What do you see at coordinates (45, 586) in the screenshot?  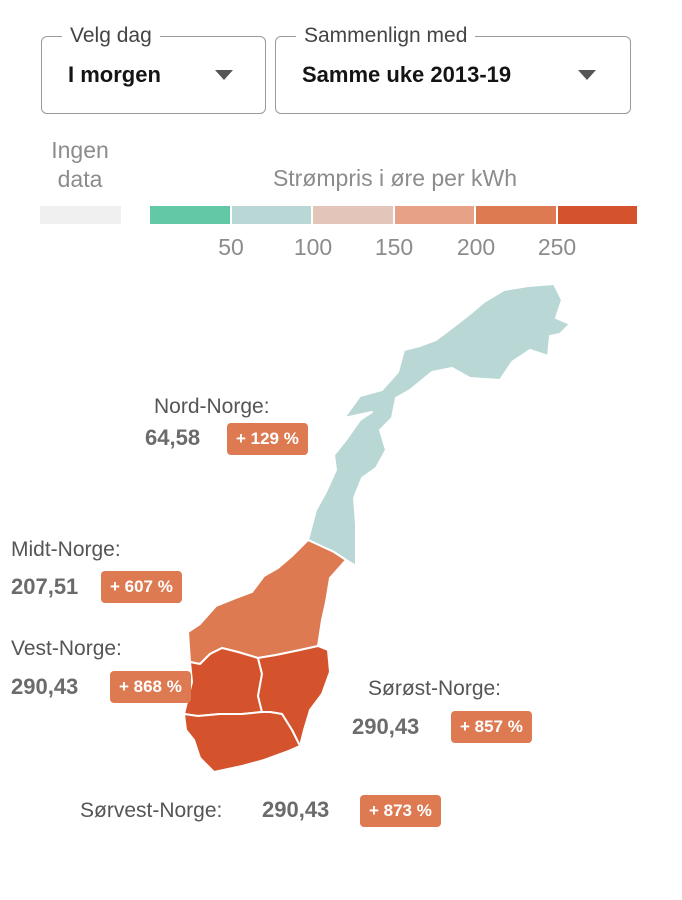 I see `region-price-midt-norge: 207,51` at bounding box center [45, 586].